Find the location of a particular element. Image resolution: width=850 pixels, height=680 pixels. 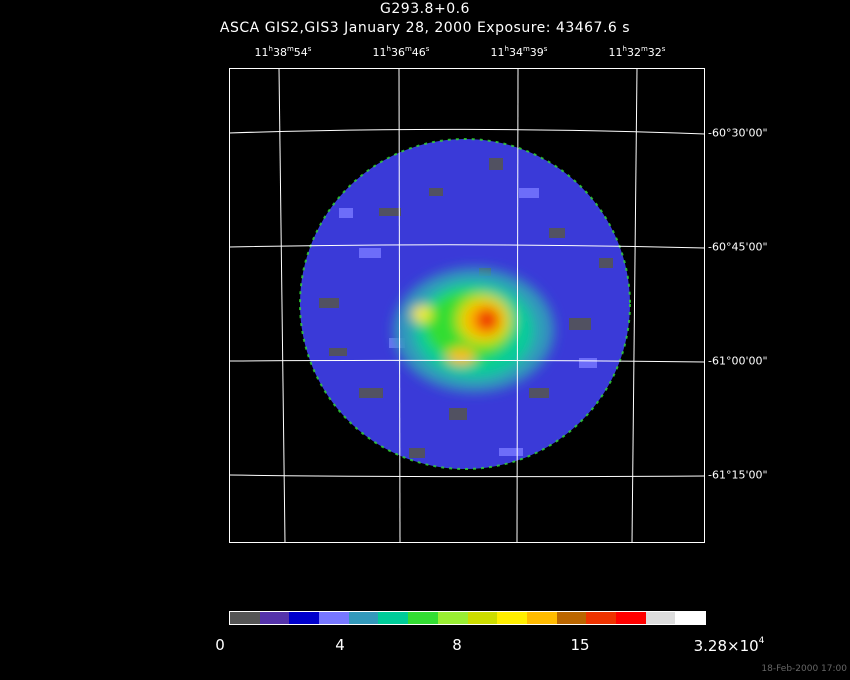

dec-label: -61°00'00" is located at coordinates (738, 361).